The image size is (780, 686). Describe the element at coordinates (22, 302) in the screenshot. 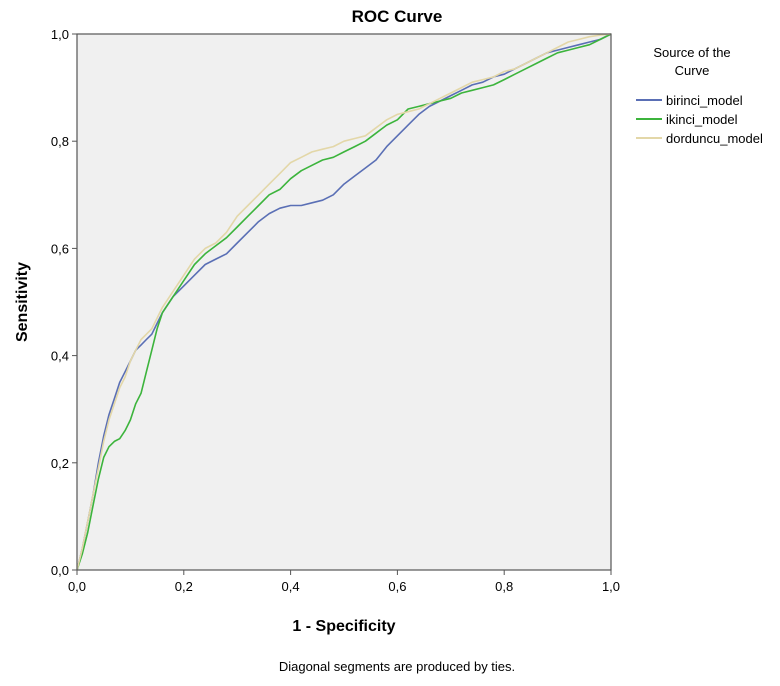

I see `y-axis-label: Sensitivity` at that location.